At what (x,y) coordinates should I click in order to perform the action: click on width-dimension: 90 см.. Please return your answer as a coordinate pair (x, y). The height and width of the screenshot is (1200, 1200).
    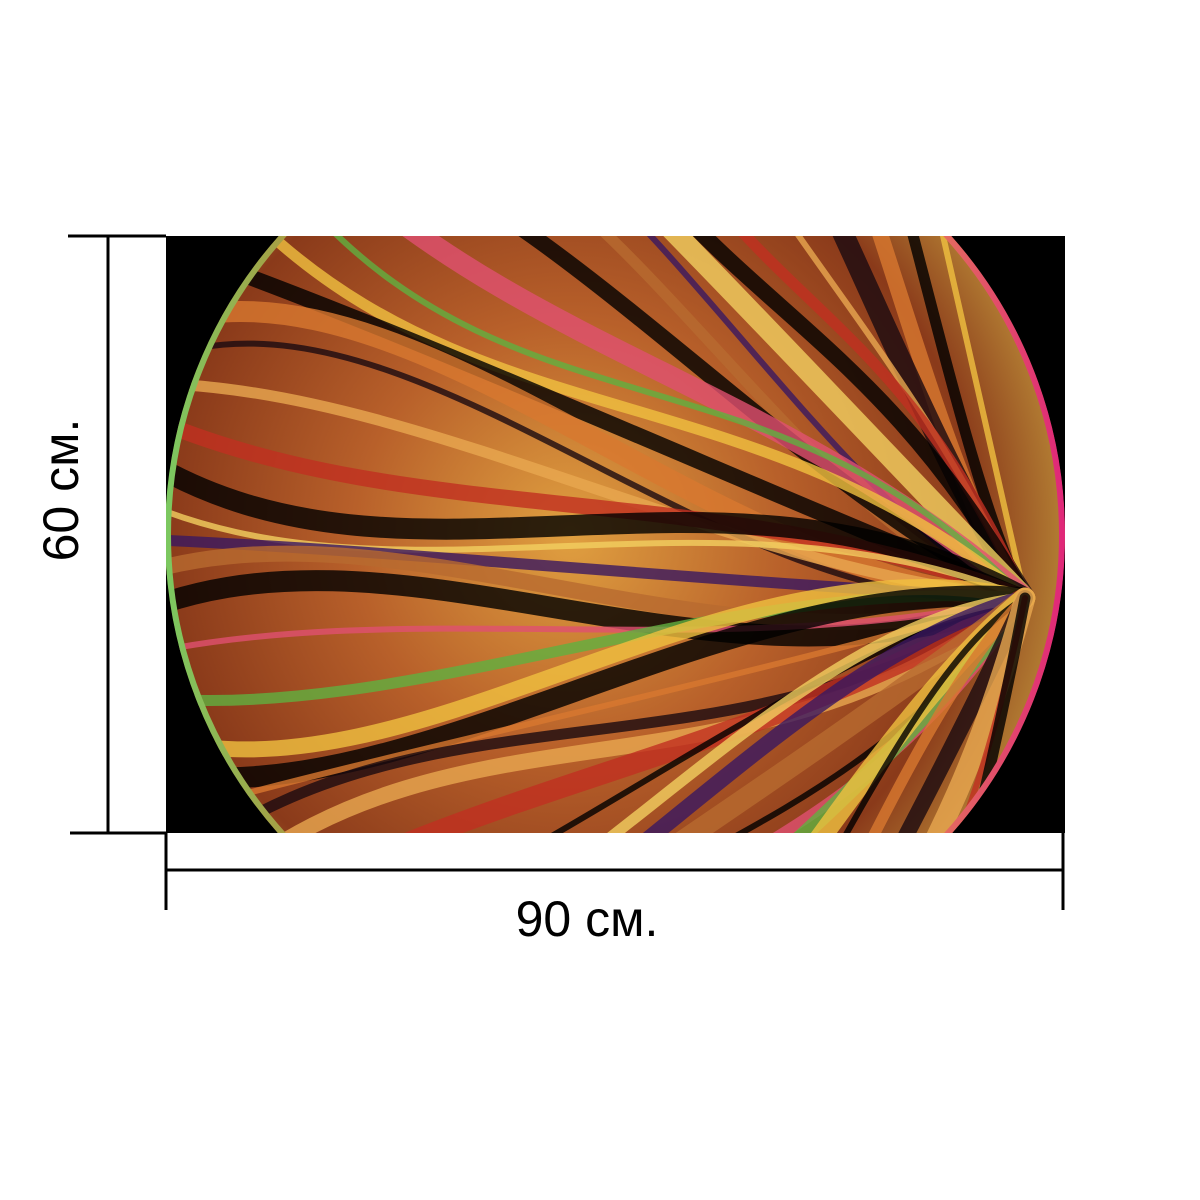
    Looking at the image, I should click on (614, 890).